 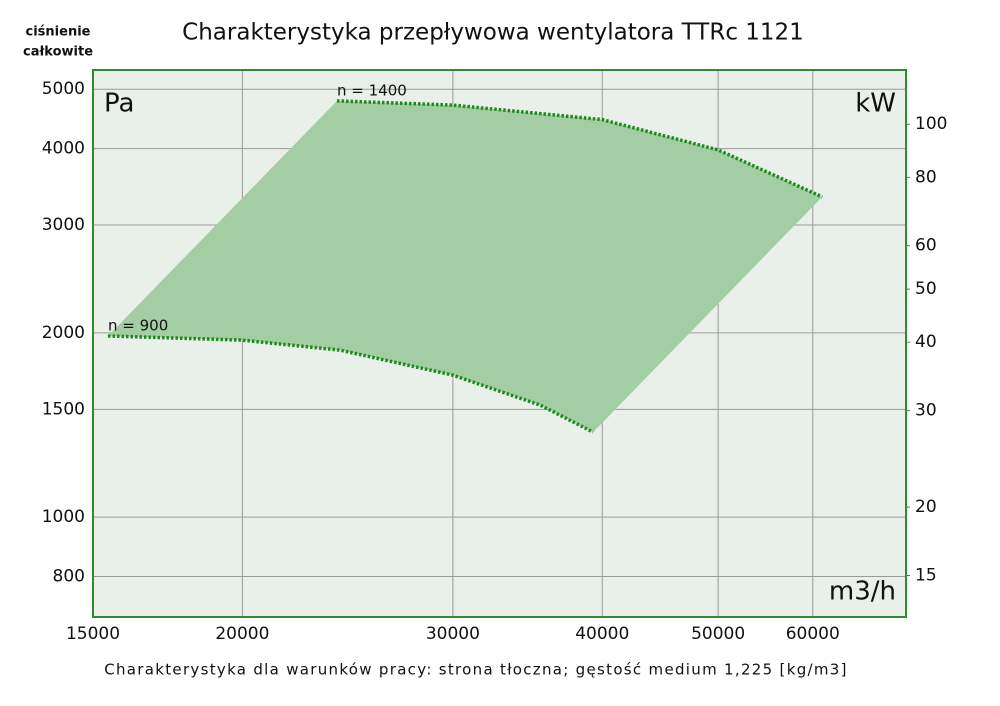 What do you see at coordinates (63, 409) in the screenshot?
I see `y-tick-label: 1500` at bounding box center [63, 409].